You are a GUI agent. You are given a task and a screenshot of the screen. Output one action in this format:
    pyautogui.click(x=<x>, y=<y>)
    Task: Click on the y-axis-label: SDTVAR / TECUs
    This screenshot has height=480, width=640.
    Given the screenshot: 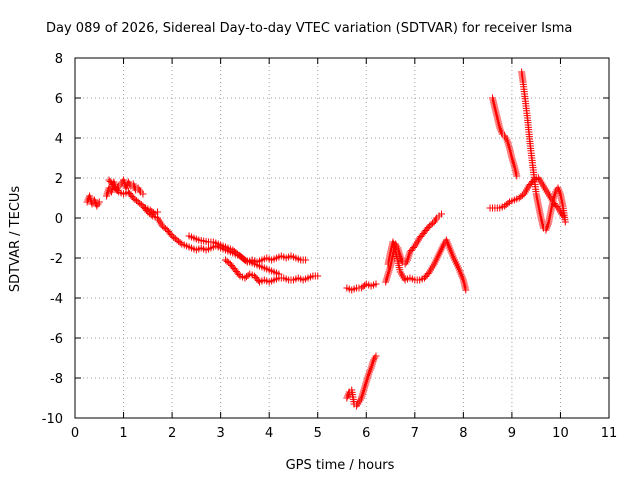 What is the action you would take?
    pyautogui.click(x=15, y=239)
    